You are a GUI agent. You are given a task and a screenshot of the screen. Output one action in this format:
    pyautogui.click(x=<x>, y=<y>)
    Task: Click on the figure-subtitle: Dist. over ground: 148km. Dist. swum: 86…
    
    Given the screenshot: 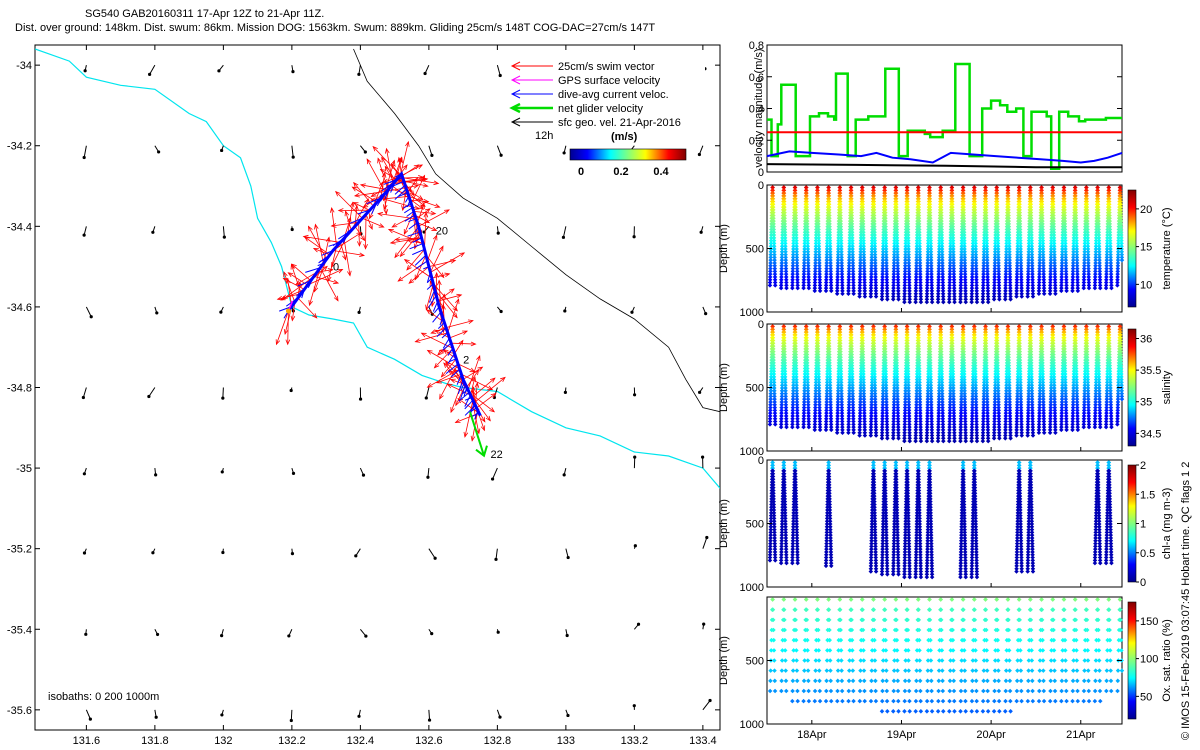 What is the action you would take?
    pyautogui.click(x=335, y=28)
    